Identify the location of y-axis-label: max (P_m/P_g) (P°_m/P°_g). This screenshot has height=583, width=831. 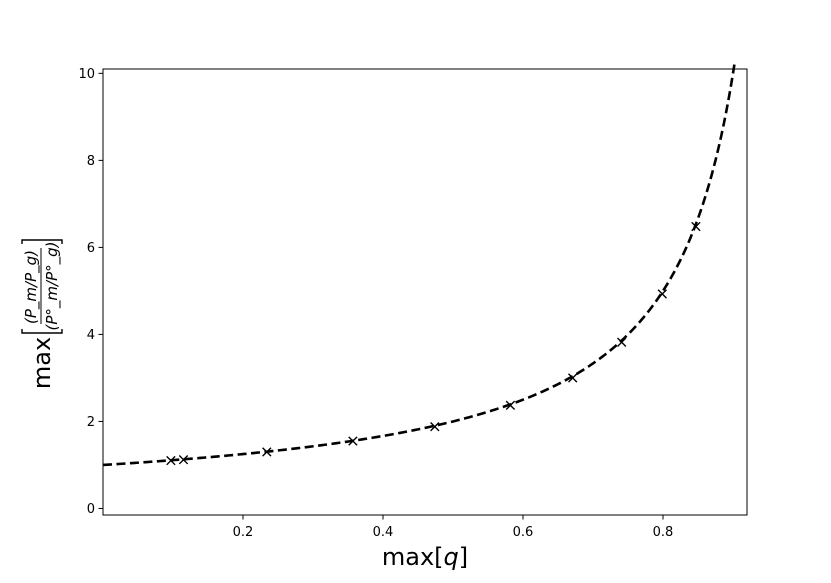
(42, 314).